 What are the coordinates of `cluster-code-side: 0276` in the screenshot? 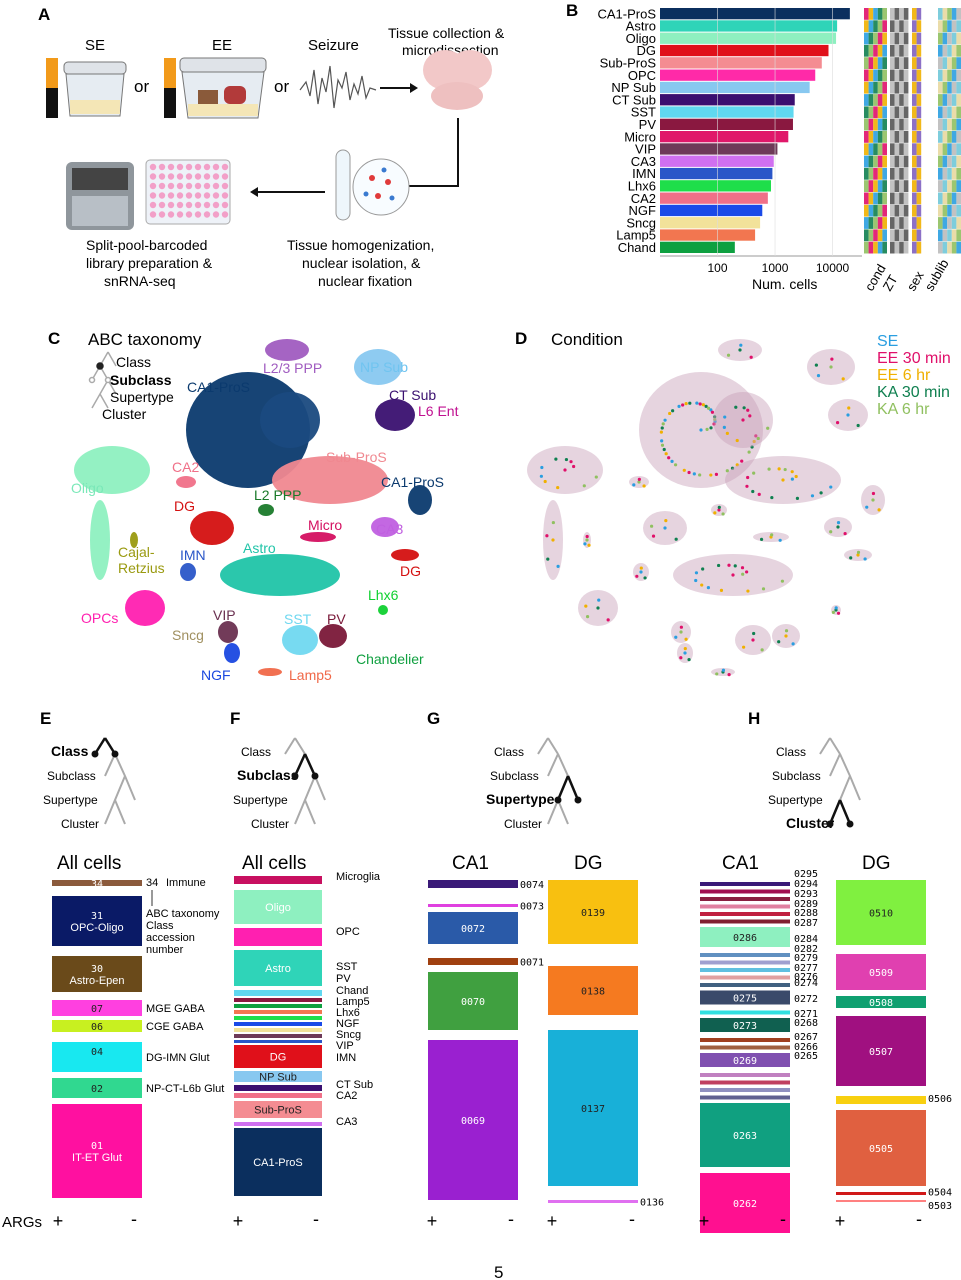 It's located at (806, 977).